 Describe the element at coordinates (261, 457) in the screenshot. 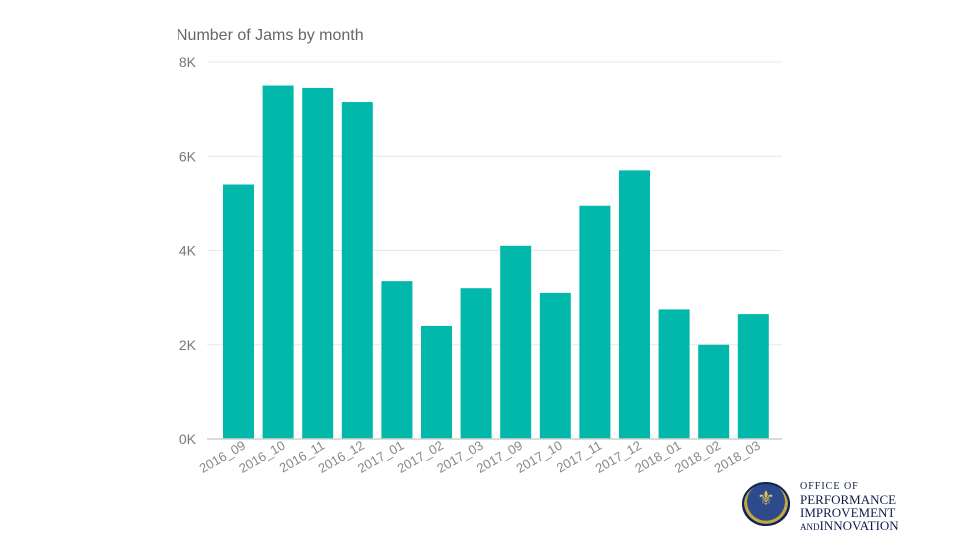

I see `x-tick-label: 2016_10` at that location.